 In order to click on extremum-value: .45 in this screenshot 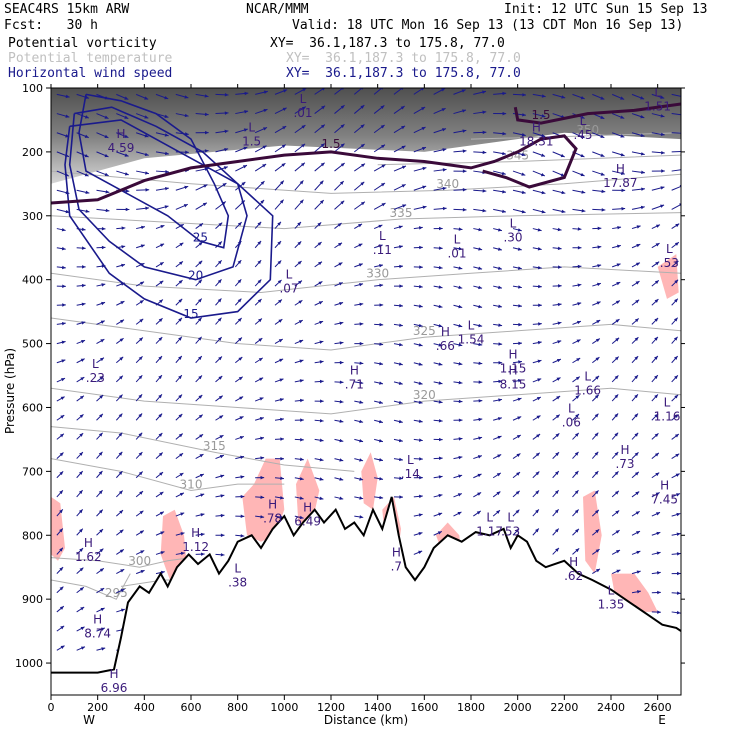, I will do `click(582, 135)`.